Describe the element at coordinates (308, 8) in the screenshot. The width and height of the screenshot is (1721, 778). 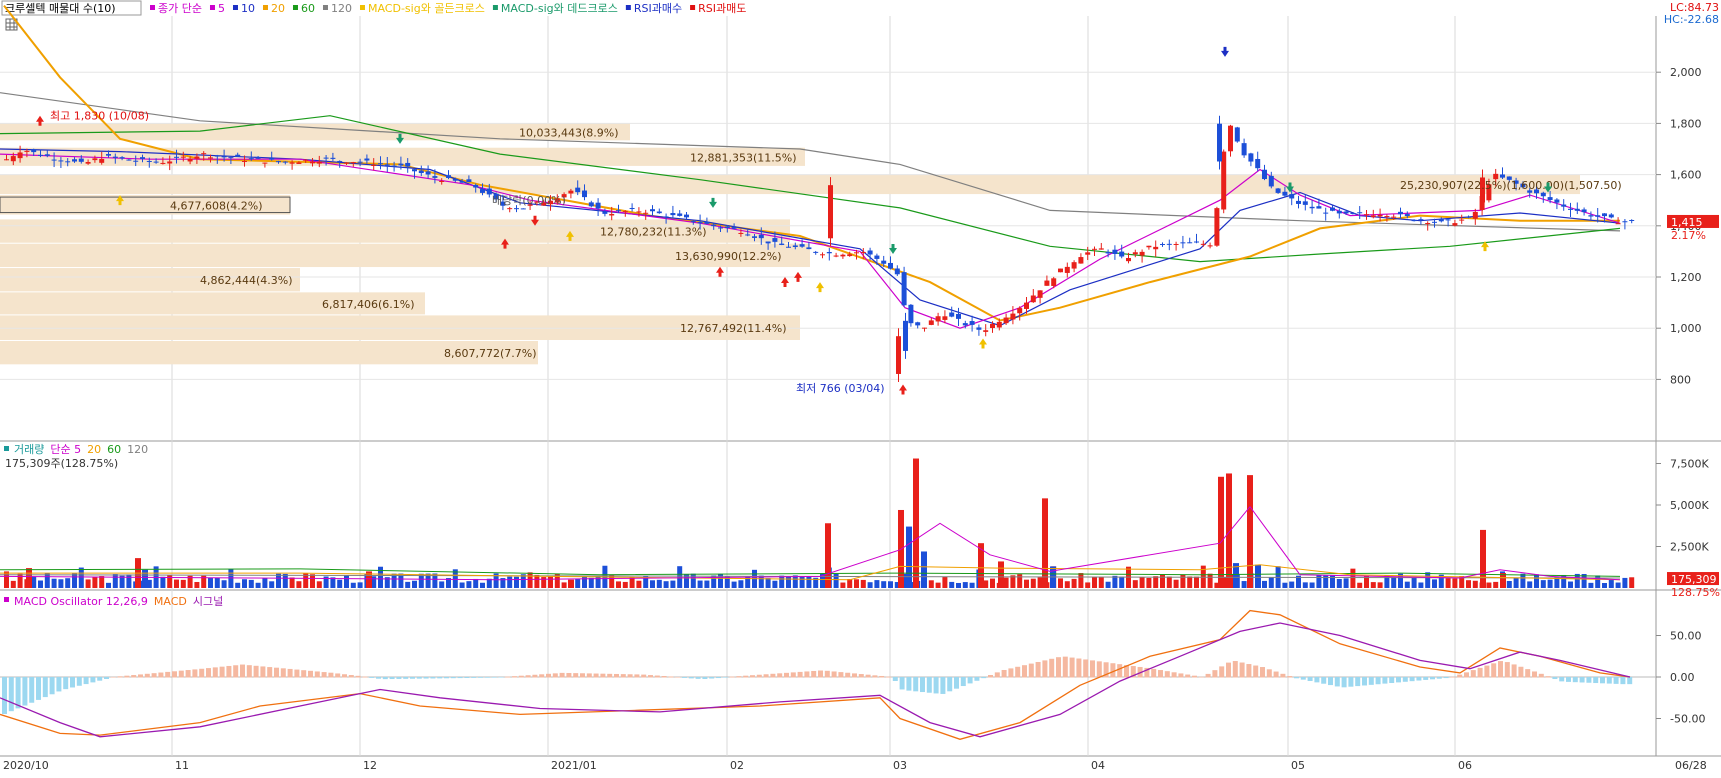
I see `legend-item: 60` at that location.